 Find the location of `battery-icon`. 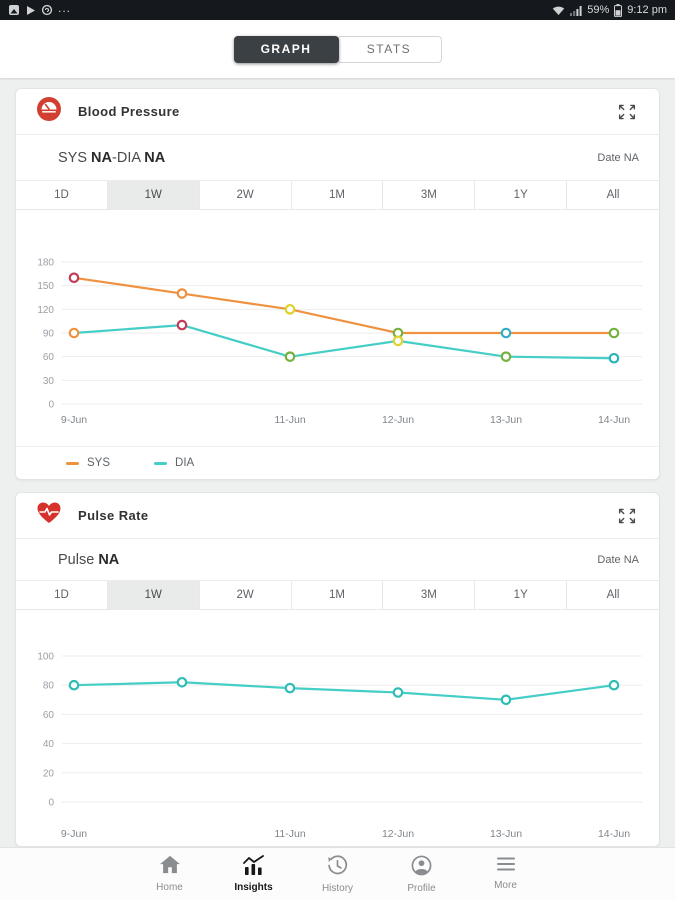

battery-icon is located at coordinates (618, 10).